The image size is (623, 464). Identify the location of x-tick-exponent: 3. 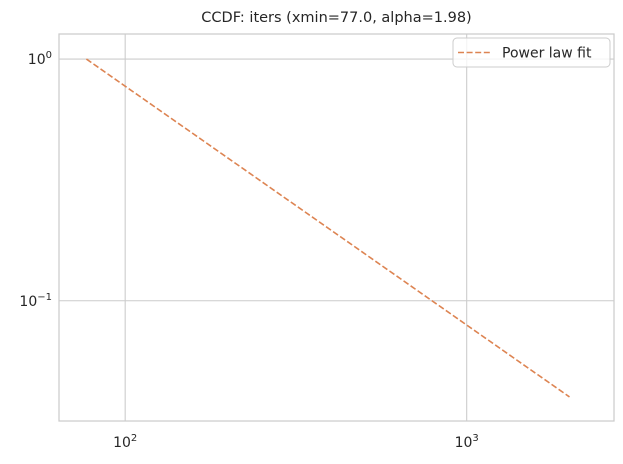
(475, 438).